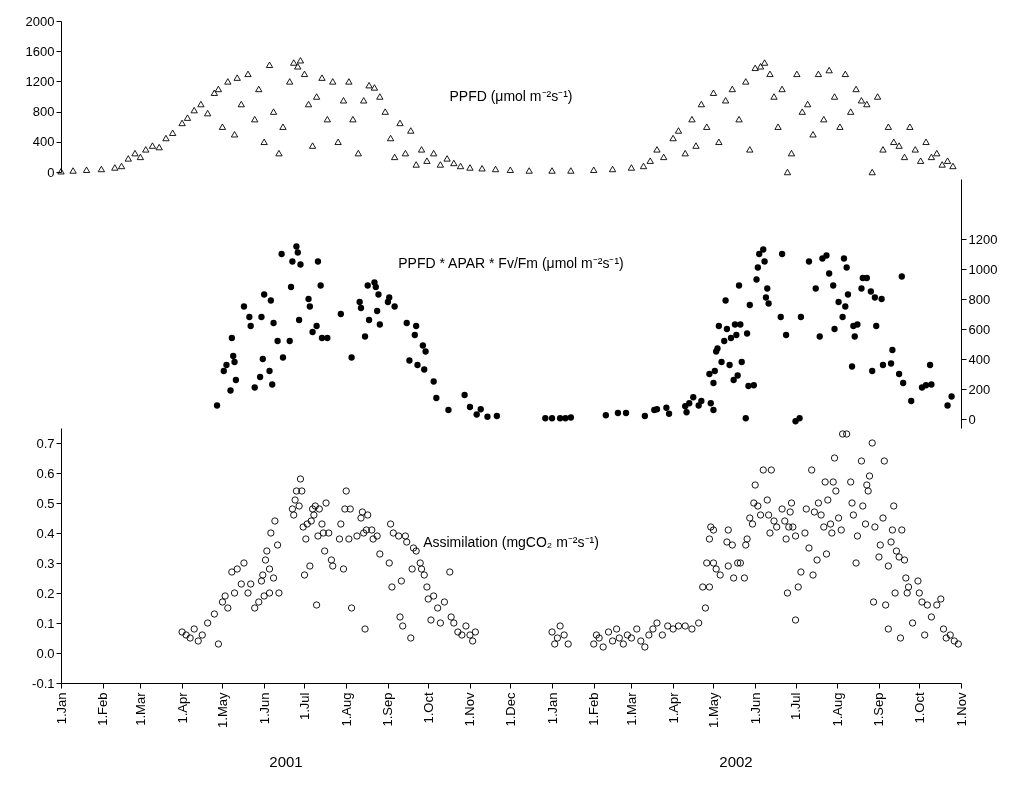 This screenshot has width=1034, height=788. What do you see at coordinates (983, 239) in the screenshot?
I see `y2-tick-label: 1200` at bounding box center [983, 239].